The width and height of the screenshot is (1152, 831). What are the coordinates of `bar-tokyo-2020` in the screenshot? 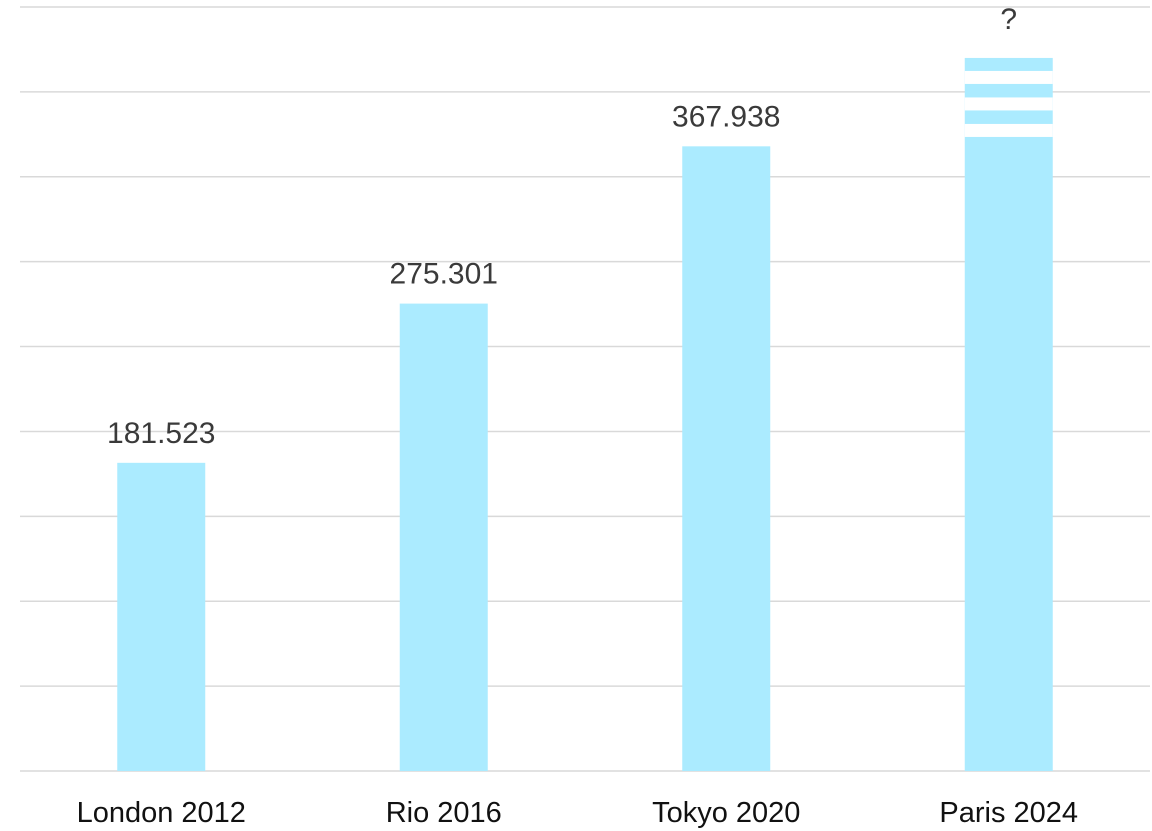 It's located at (726, 458).